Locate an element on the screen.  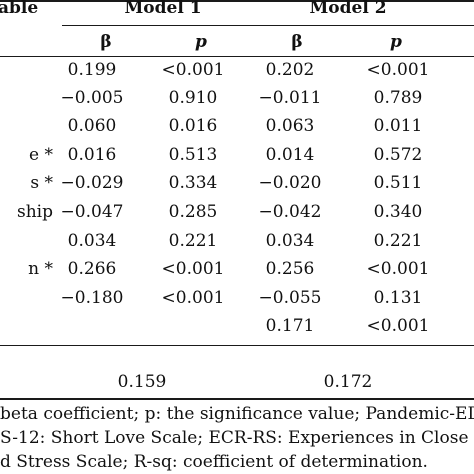
m1-p: 0.334 is located at coordinates (193, 183).